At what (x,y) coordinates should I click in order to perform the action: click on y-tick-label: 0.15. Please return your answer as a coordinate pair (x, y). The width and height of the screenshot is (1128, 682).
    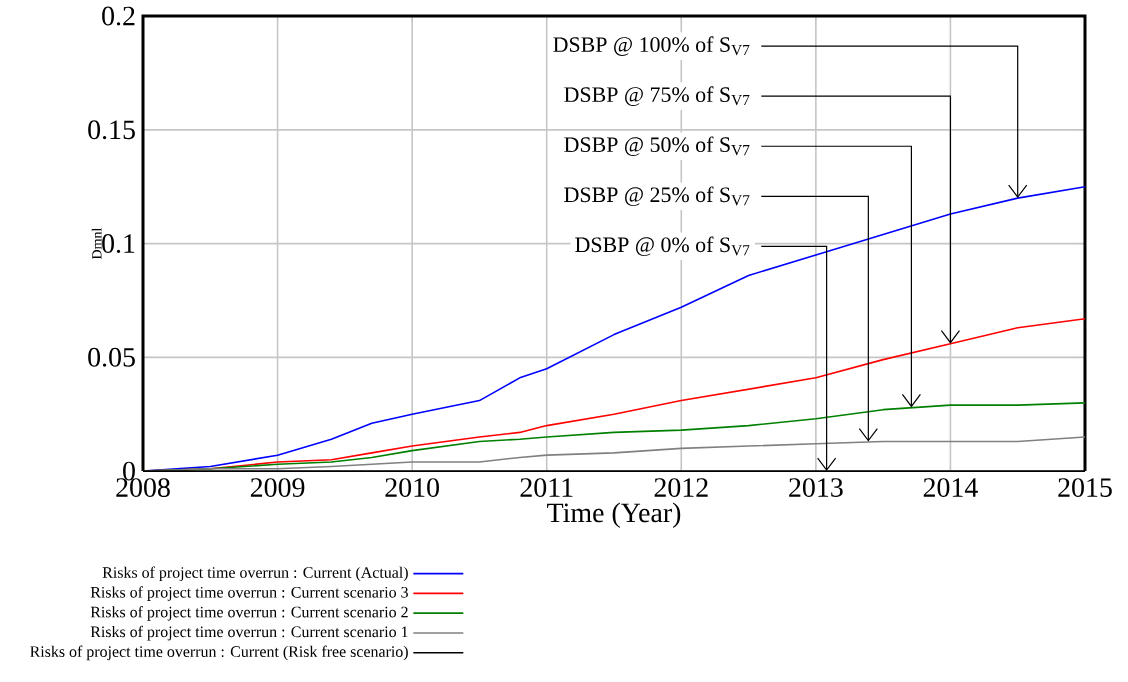
    Looking at the image, I should click on (111, 130).